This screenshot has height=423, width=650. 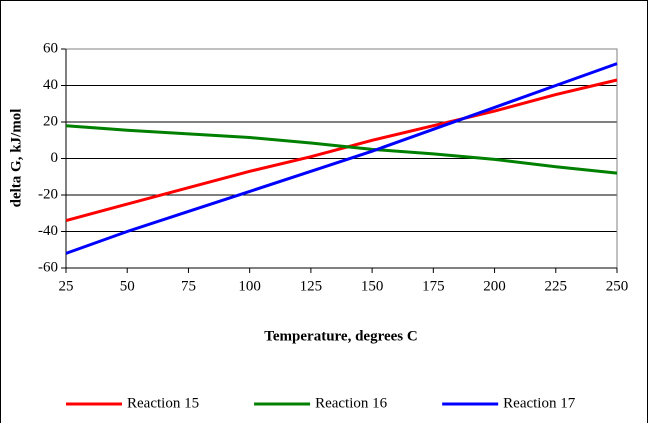 What do you see at coordinates (16, 158) in the screenshot?
I see `y-axis-title: delta G, kJ/mol` at bounding box center [16, 158].